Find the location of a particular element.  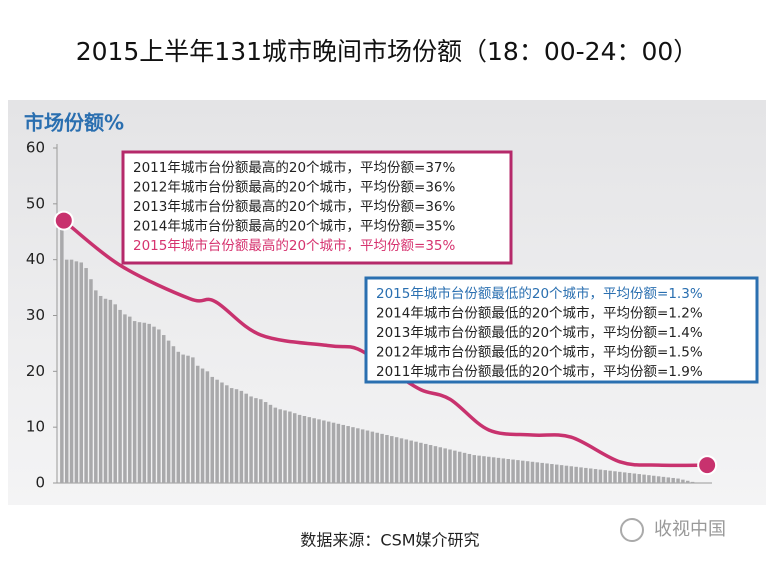

annotation-text: 2012年城市台份额最高的20个城市，平均份额=36% is located at coordinates (294, 187).